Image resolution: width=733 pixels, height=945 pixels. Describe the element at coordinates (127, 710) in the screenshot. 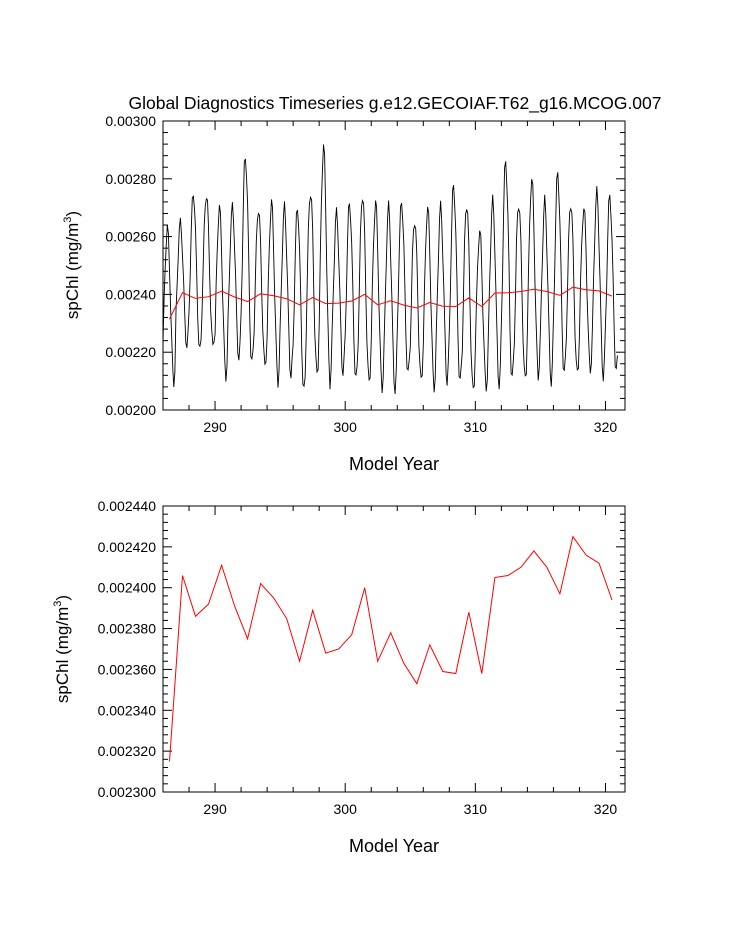

I see `y-tick-label: 0.002340` at that location.